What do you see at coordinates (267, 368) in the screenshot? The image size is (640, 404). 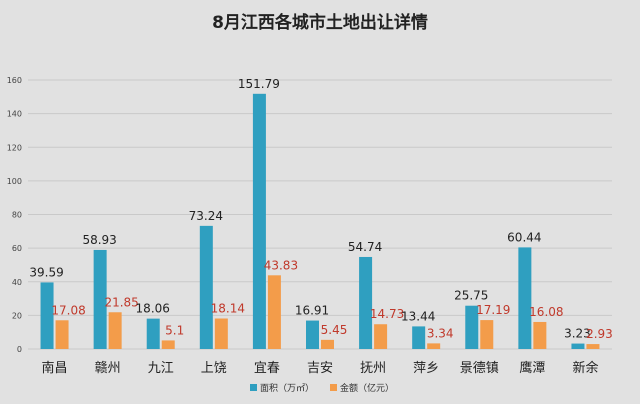 I see `x-tick-label: 宜春` at bounding box center [267, 368].